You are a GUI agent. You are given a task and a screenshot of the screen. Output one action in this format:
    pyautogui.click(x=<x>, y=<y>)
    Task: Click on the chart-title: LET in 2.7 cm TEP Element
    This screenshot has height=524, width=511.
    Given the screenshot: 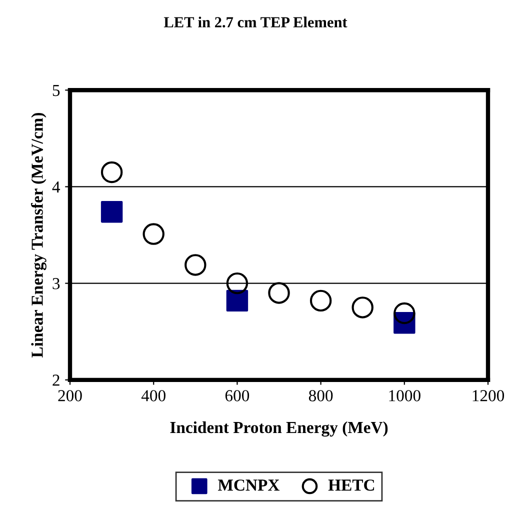 What is the action you would take?
    pyautogui.click(x=256, y=22)
    